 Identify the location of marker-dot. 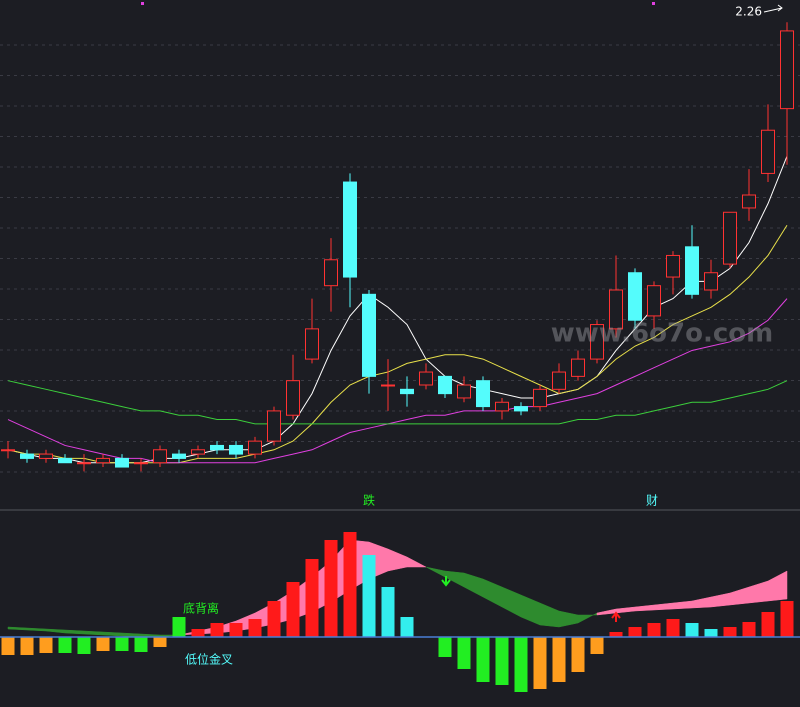
(142, 3).